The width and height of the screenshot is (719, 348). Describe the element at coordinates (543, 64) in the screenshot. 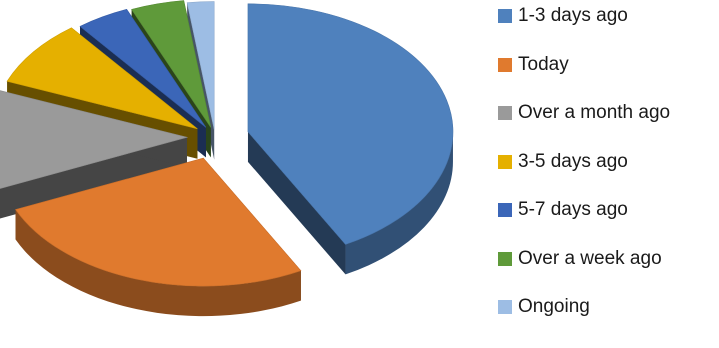

I see `legend-label: Today` at that location.